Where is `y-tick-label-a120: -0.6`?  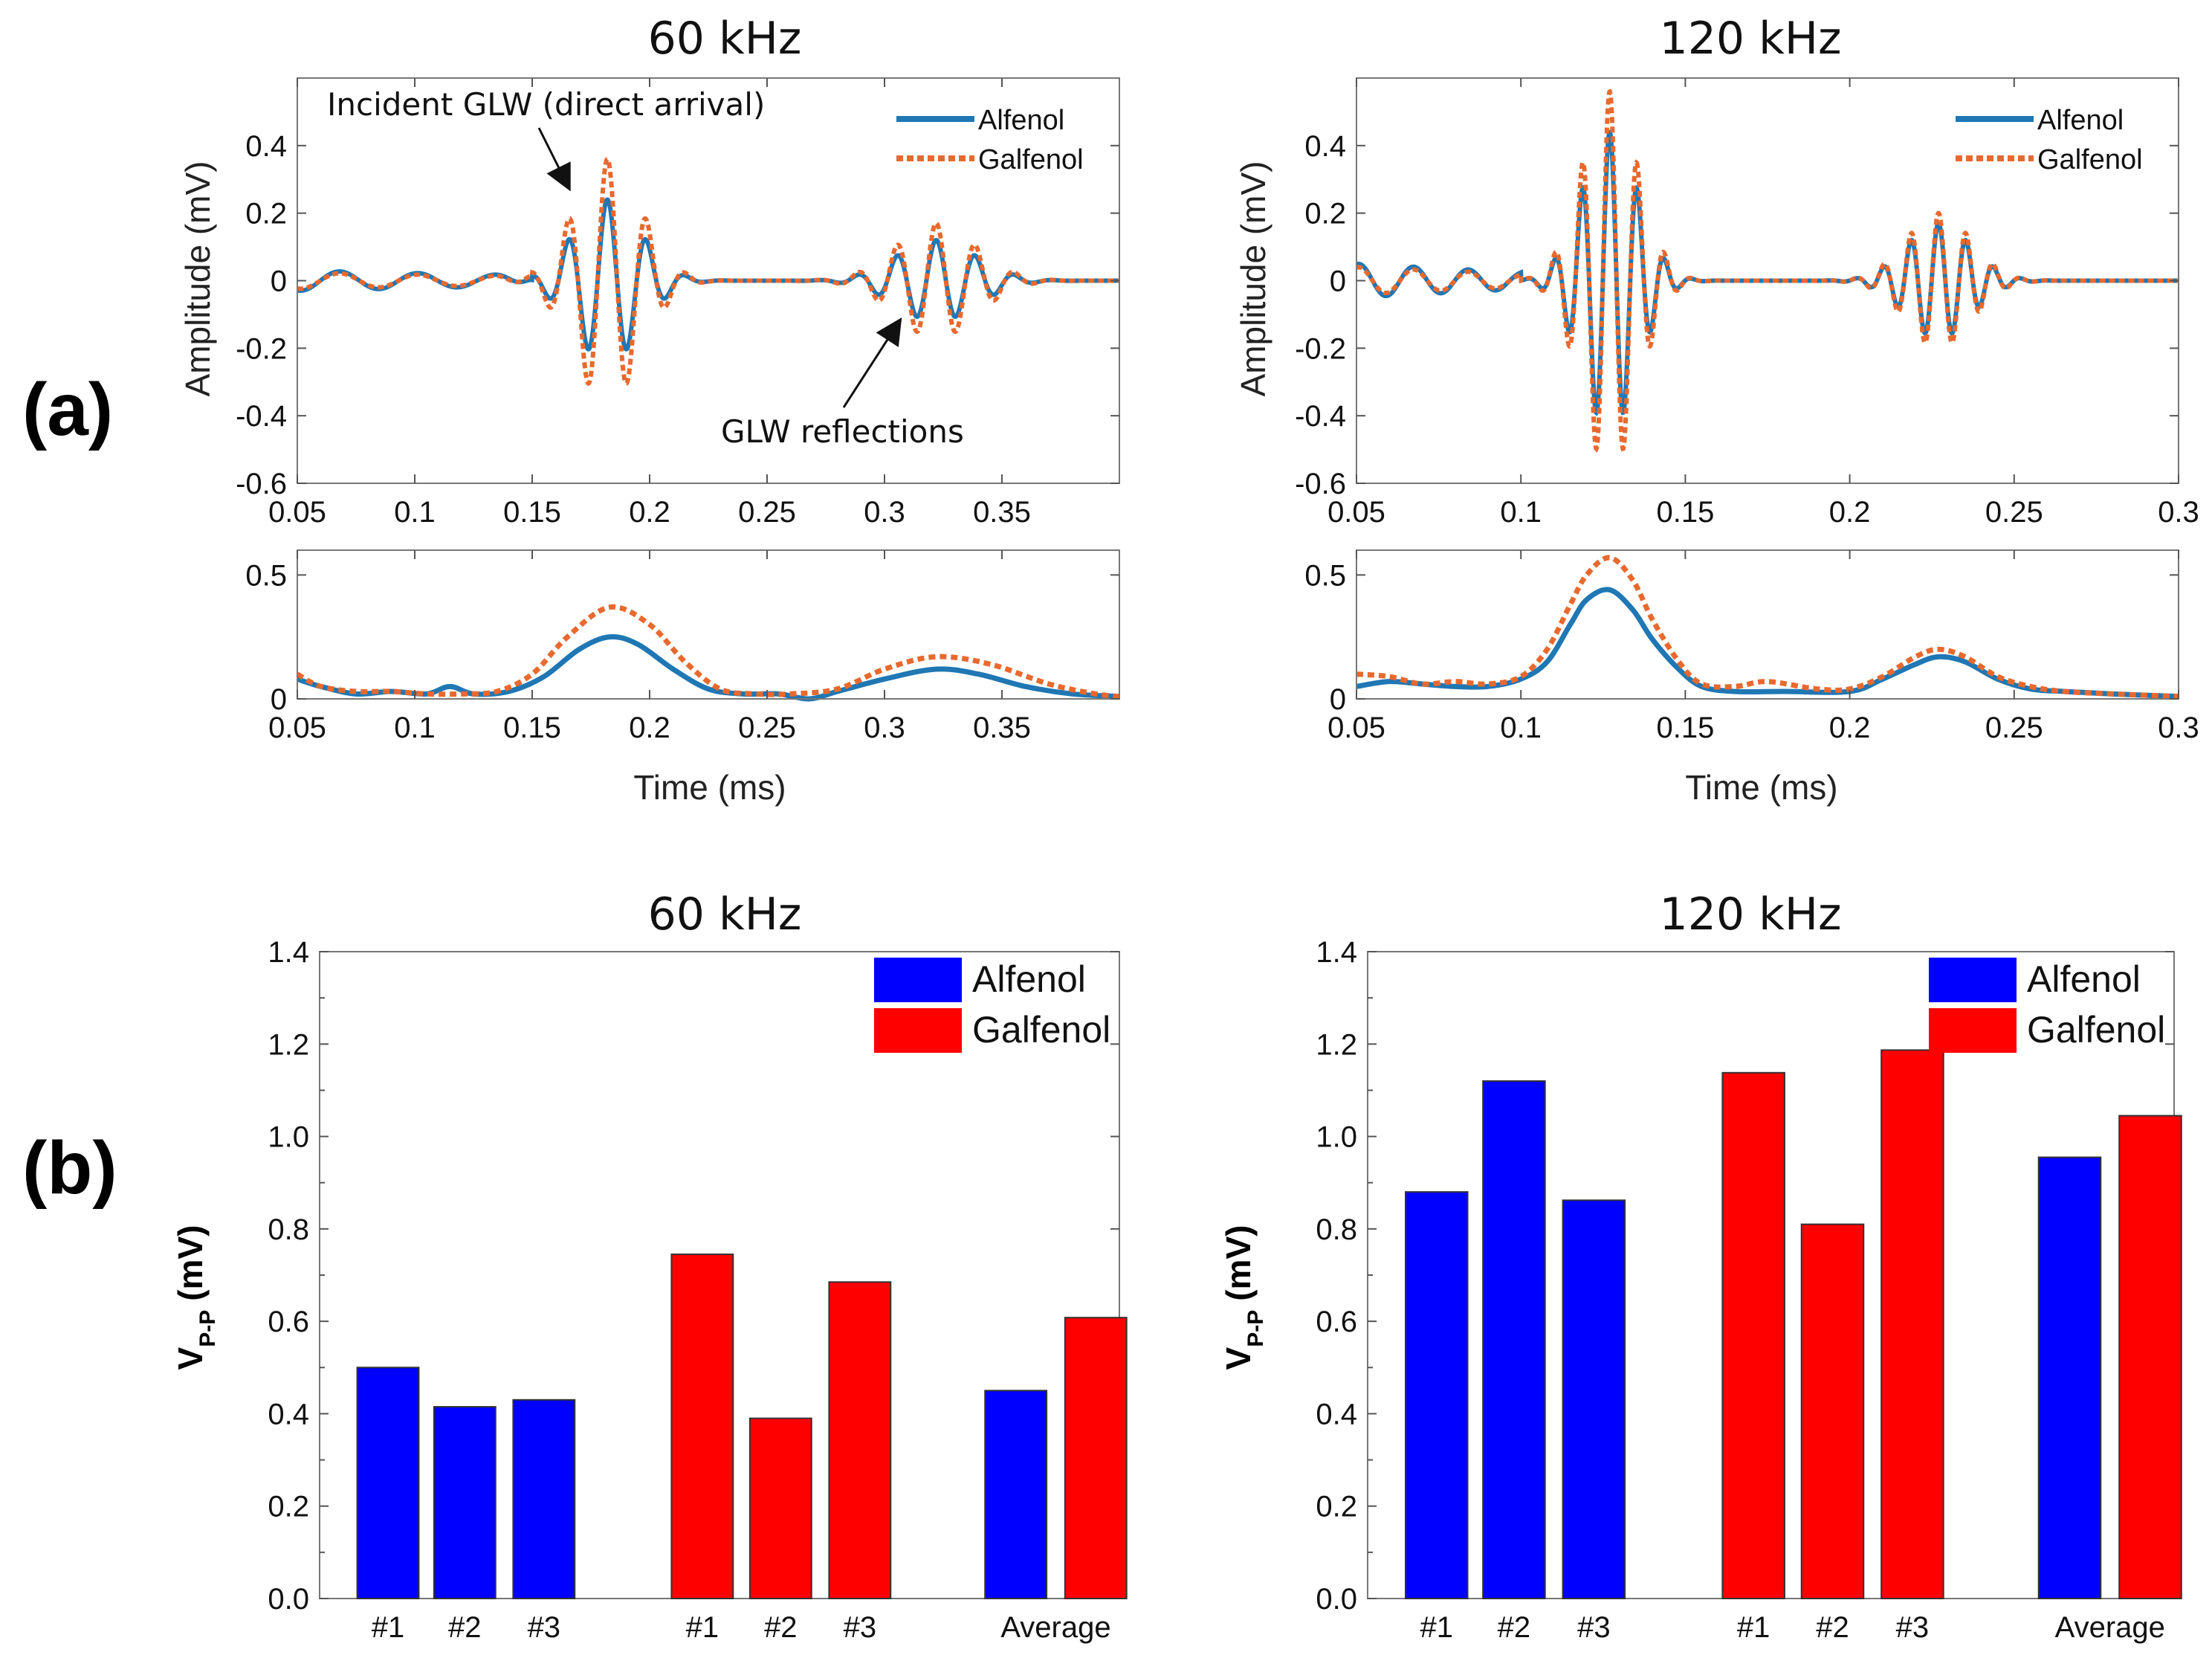
y-tick-label-a120: -0.6 is located at coordinates (1320, 484).